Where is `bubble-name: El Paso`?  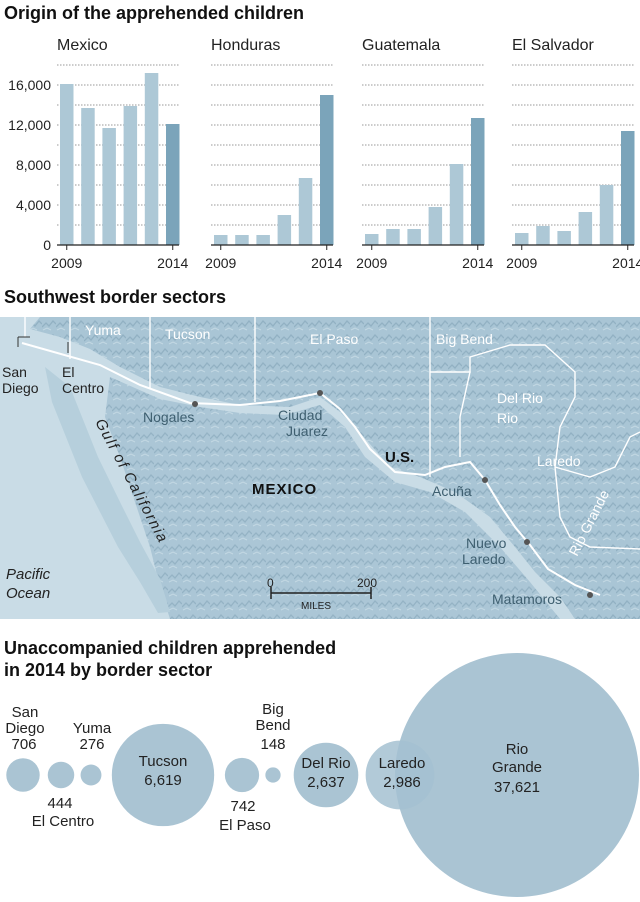
bubble-name: El Paso is located at coordinates (245, 825).